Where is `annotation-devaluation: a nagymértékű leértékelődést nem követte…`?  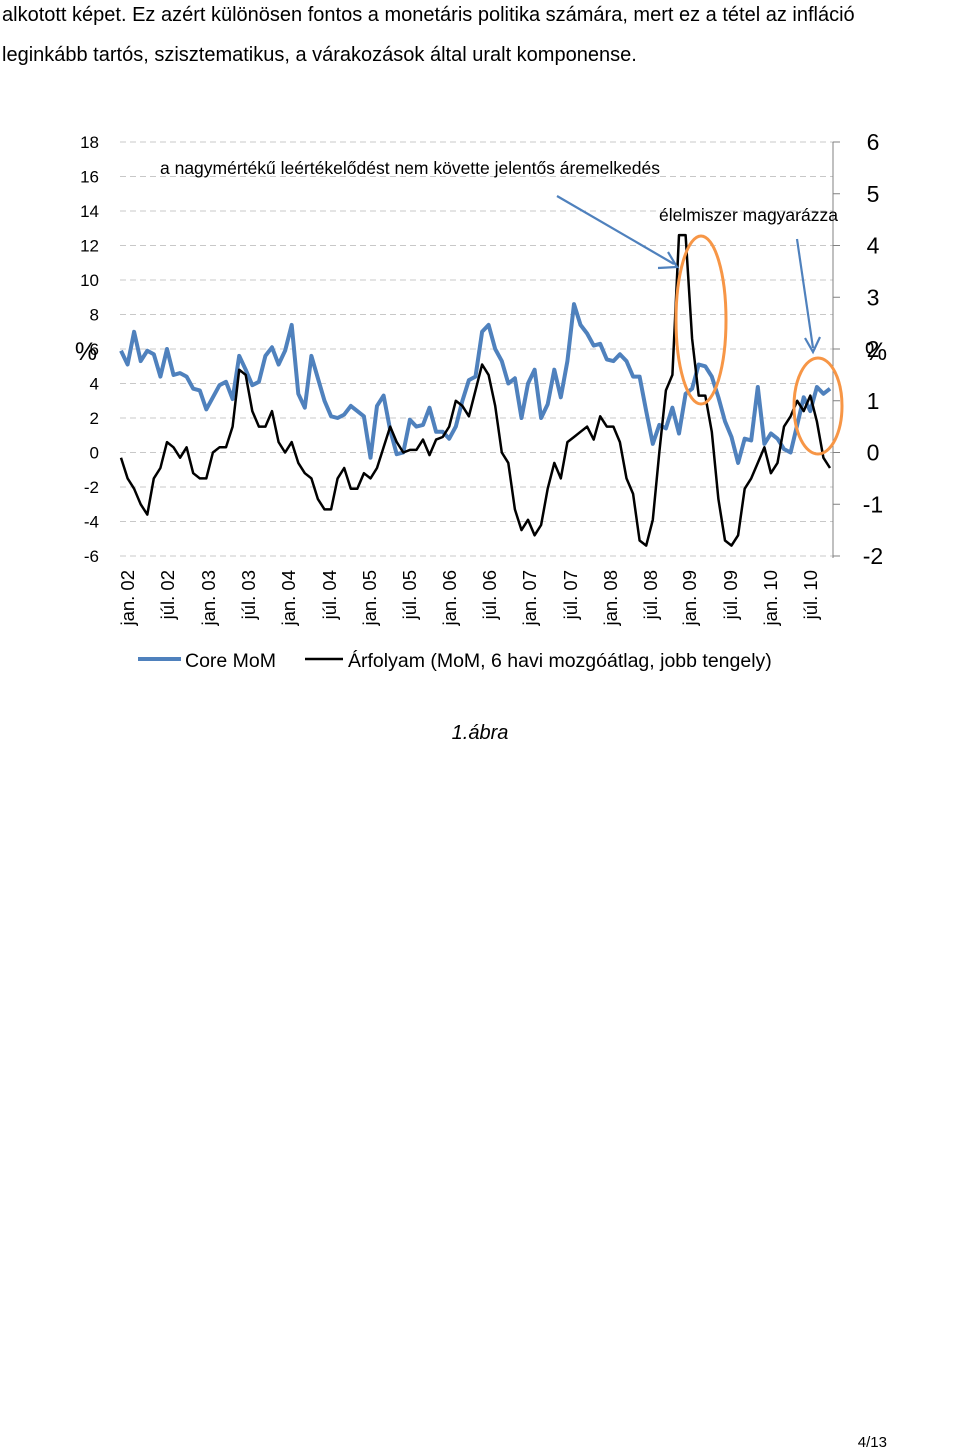 annotation-devaluation: a nagymértékű leértékelődést nem követte… is located at coordinates (410, 168).